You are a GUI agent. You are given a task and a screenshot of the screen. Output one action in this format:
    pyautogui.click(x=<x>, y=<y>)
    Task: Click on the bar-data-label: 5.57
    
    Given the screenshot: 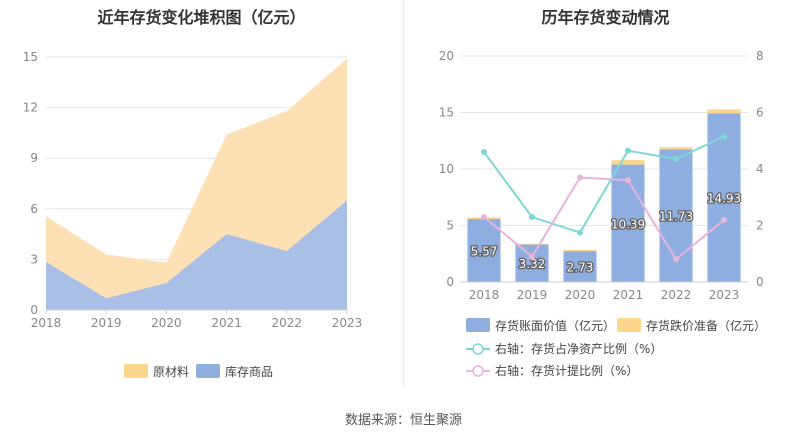 What is the action you would take?
    pyautogui.click(x=484, y=252)
    